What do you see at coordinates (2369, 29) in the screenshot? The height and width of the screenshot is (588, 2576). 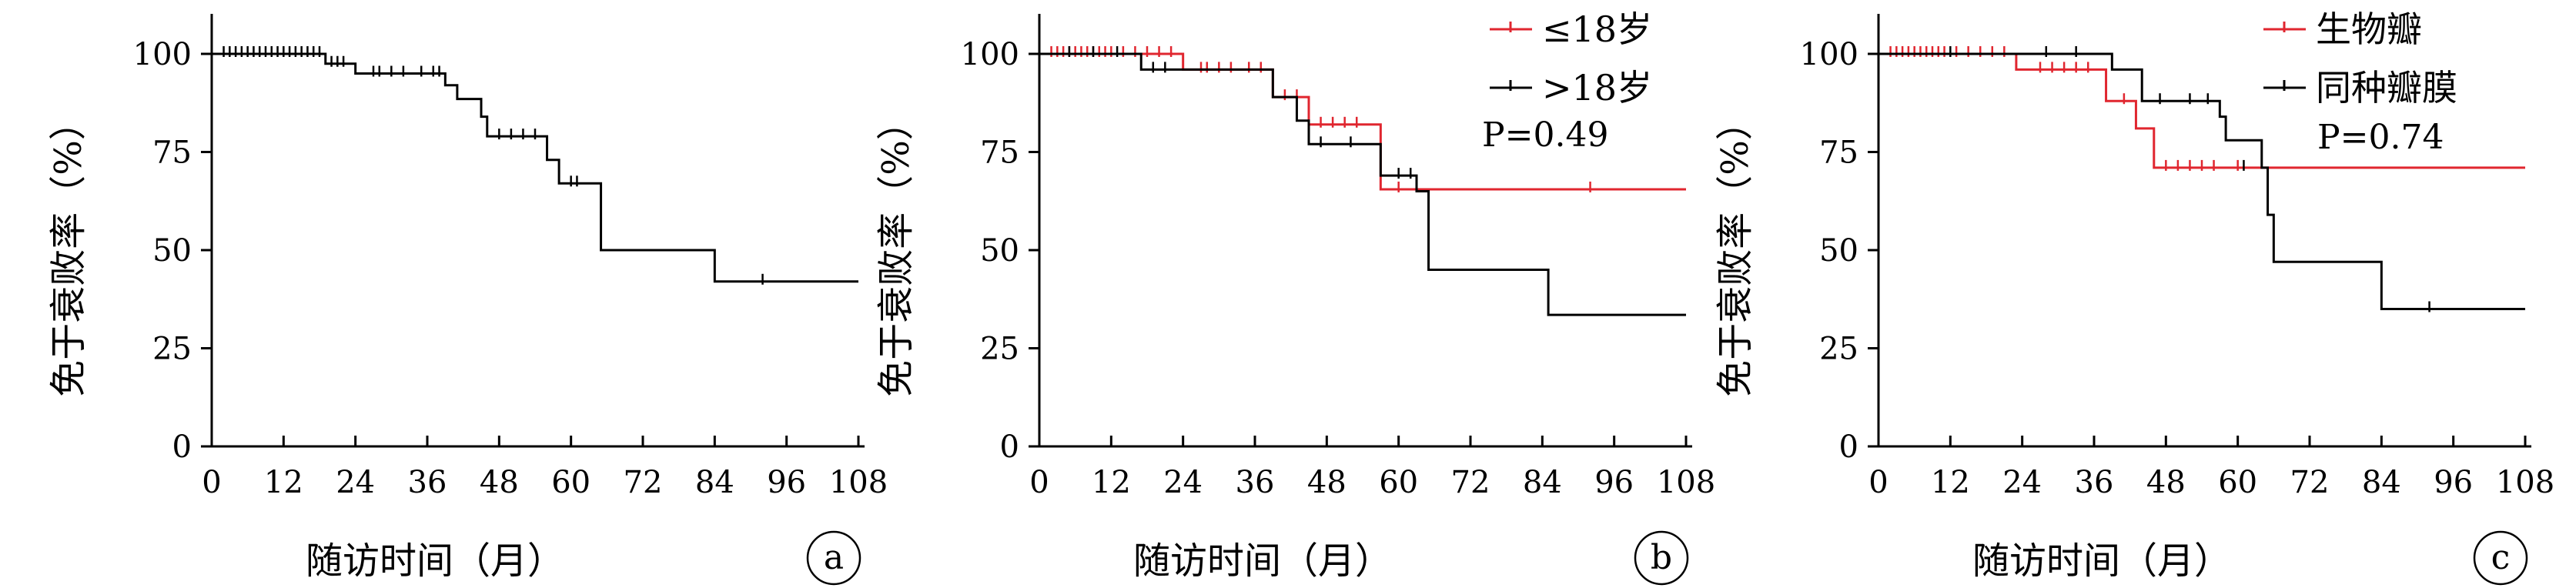 I see `legend-label: 生物瓣` at bounding box center [2369, 29].